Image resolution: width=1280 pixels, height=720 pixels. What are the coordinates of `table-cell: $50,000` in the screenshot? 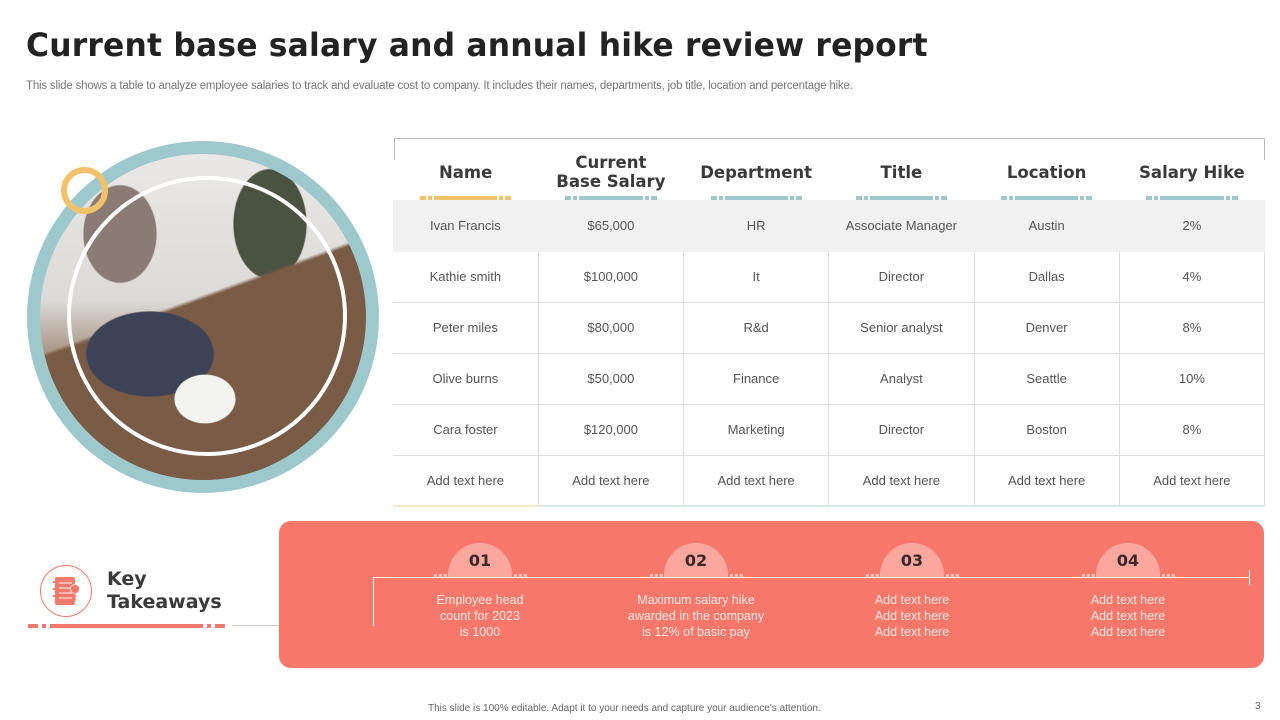 It's located at (611, 378).